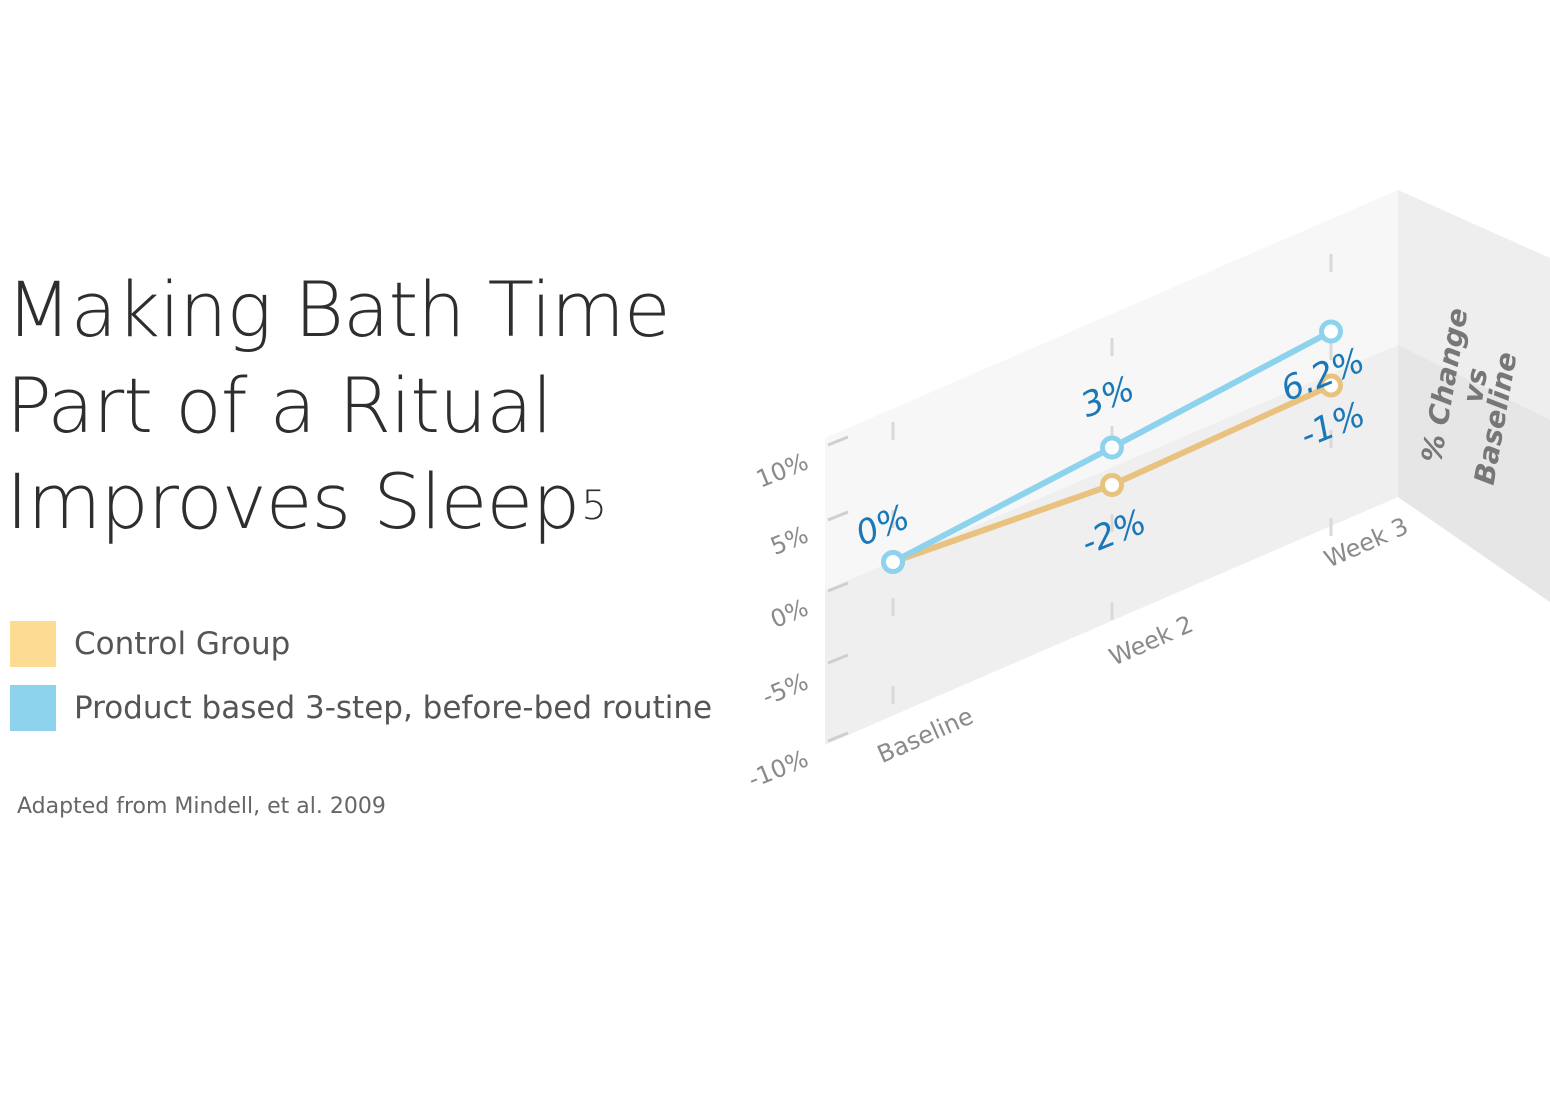 The image size is (1550, 1100). I want to click on legend-item-routine: Product based 3-step, before-bed routine, so click(361, 708).